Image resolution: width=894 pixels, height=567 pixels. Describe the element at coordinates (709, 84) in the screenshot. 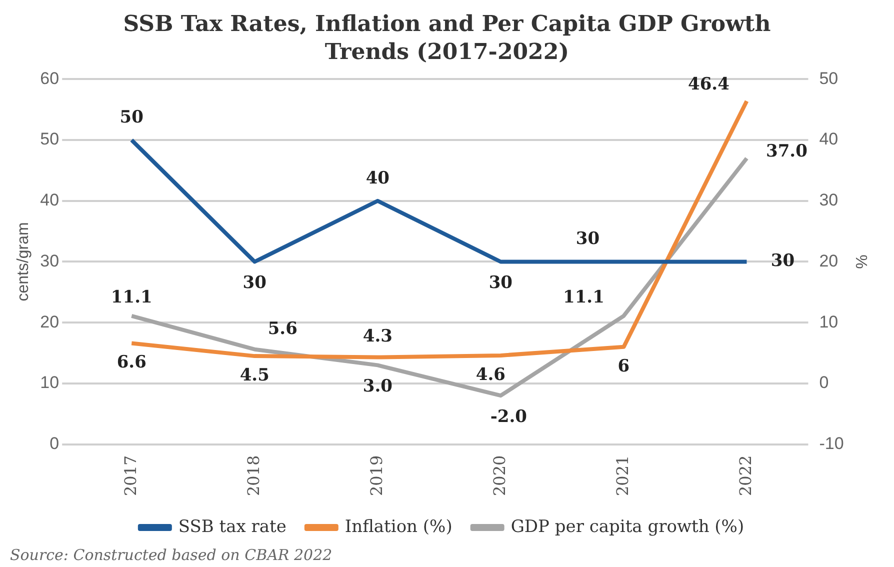

I see `data-label: 46.4` at that location.